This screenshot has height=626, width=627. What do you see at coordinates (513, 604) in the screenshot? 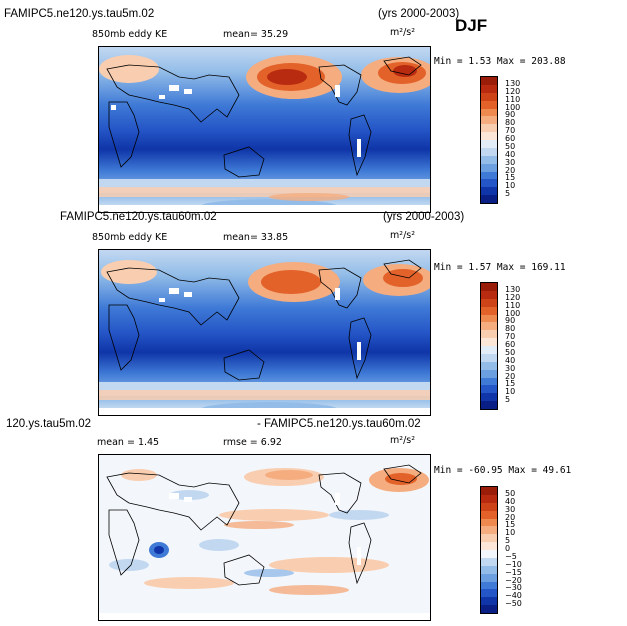
I see `colorbar-tick-label: −50` at bounding box center [513, 604].